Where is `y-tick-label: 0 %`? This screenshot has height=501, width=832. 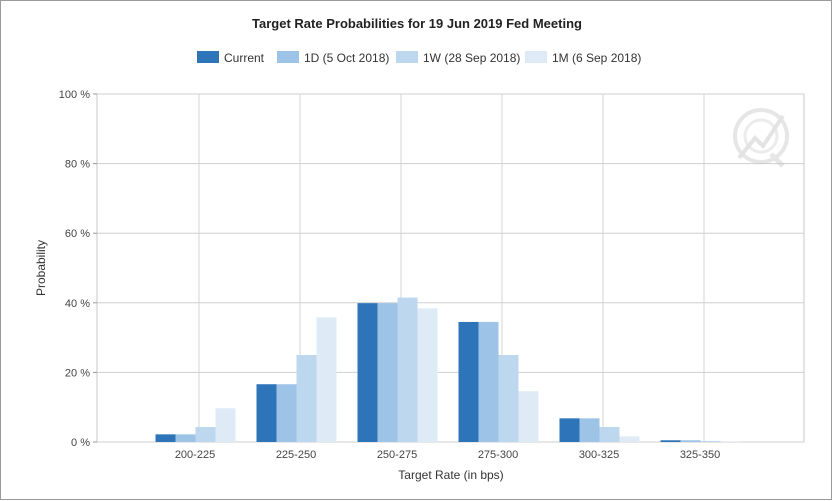
y-tick-label: 0 % is located at coordinates (80, 443).